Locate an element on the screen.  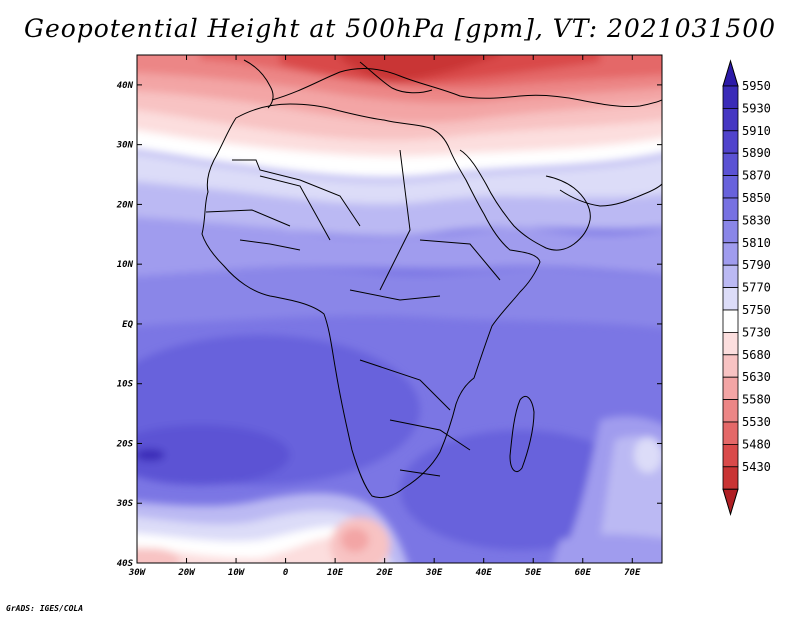
colorbar-label: 5730 is located at coordinates (756, 332).